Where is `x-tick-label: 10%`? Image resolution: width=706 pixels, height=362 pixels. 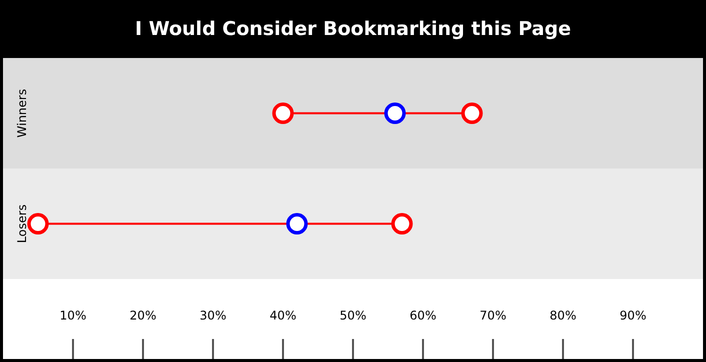
x-tick-label: 10% is located at coordinates (73, 315).